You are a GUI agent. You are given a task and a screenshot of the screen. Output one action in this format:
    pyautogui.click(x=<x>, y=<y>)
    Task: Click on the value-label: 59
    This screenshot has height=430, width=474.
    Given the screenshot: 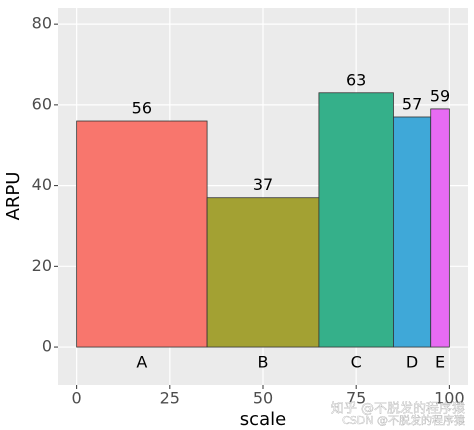 What is the action you would take?
    pyautogui.click(x=440, y=95)
    